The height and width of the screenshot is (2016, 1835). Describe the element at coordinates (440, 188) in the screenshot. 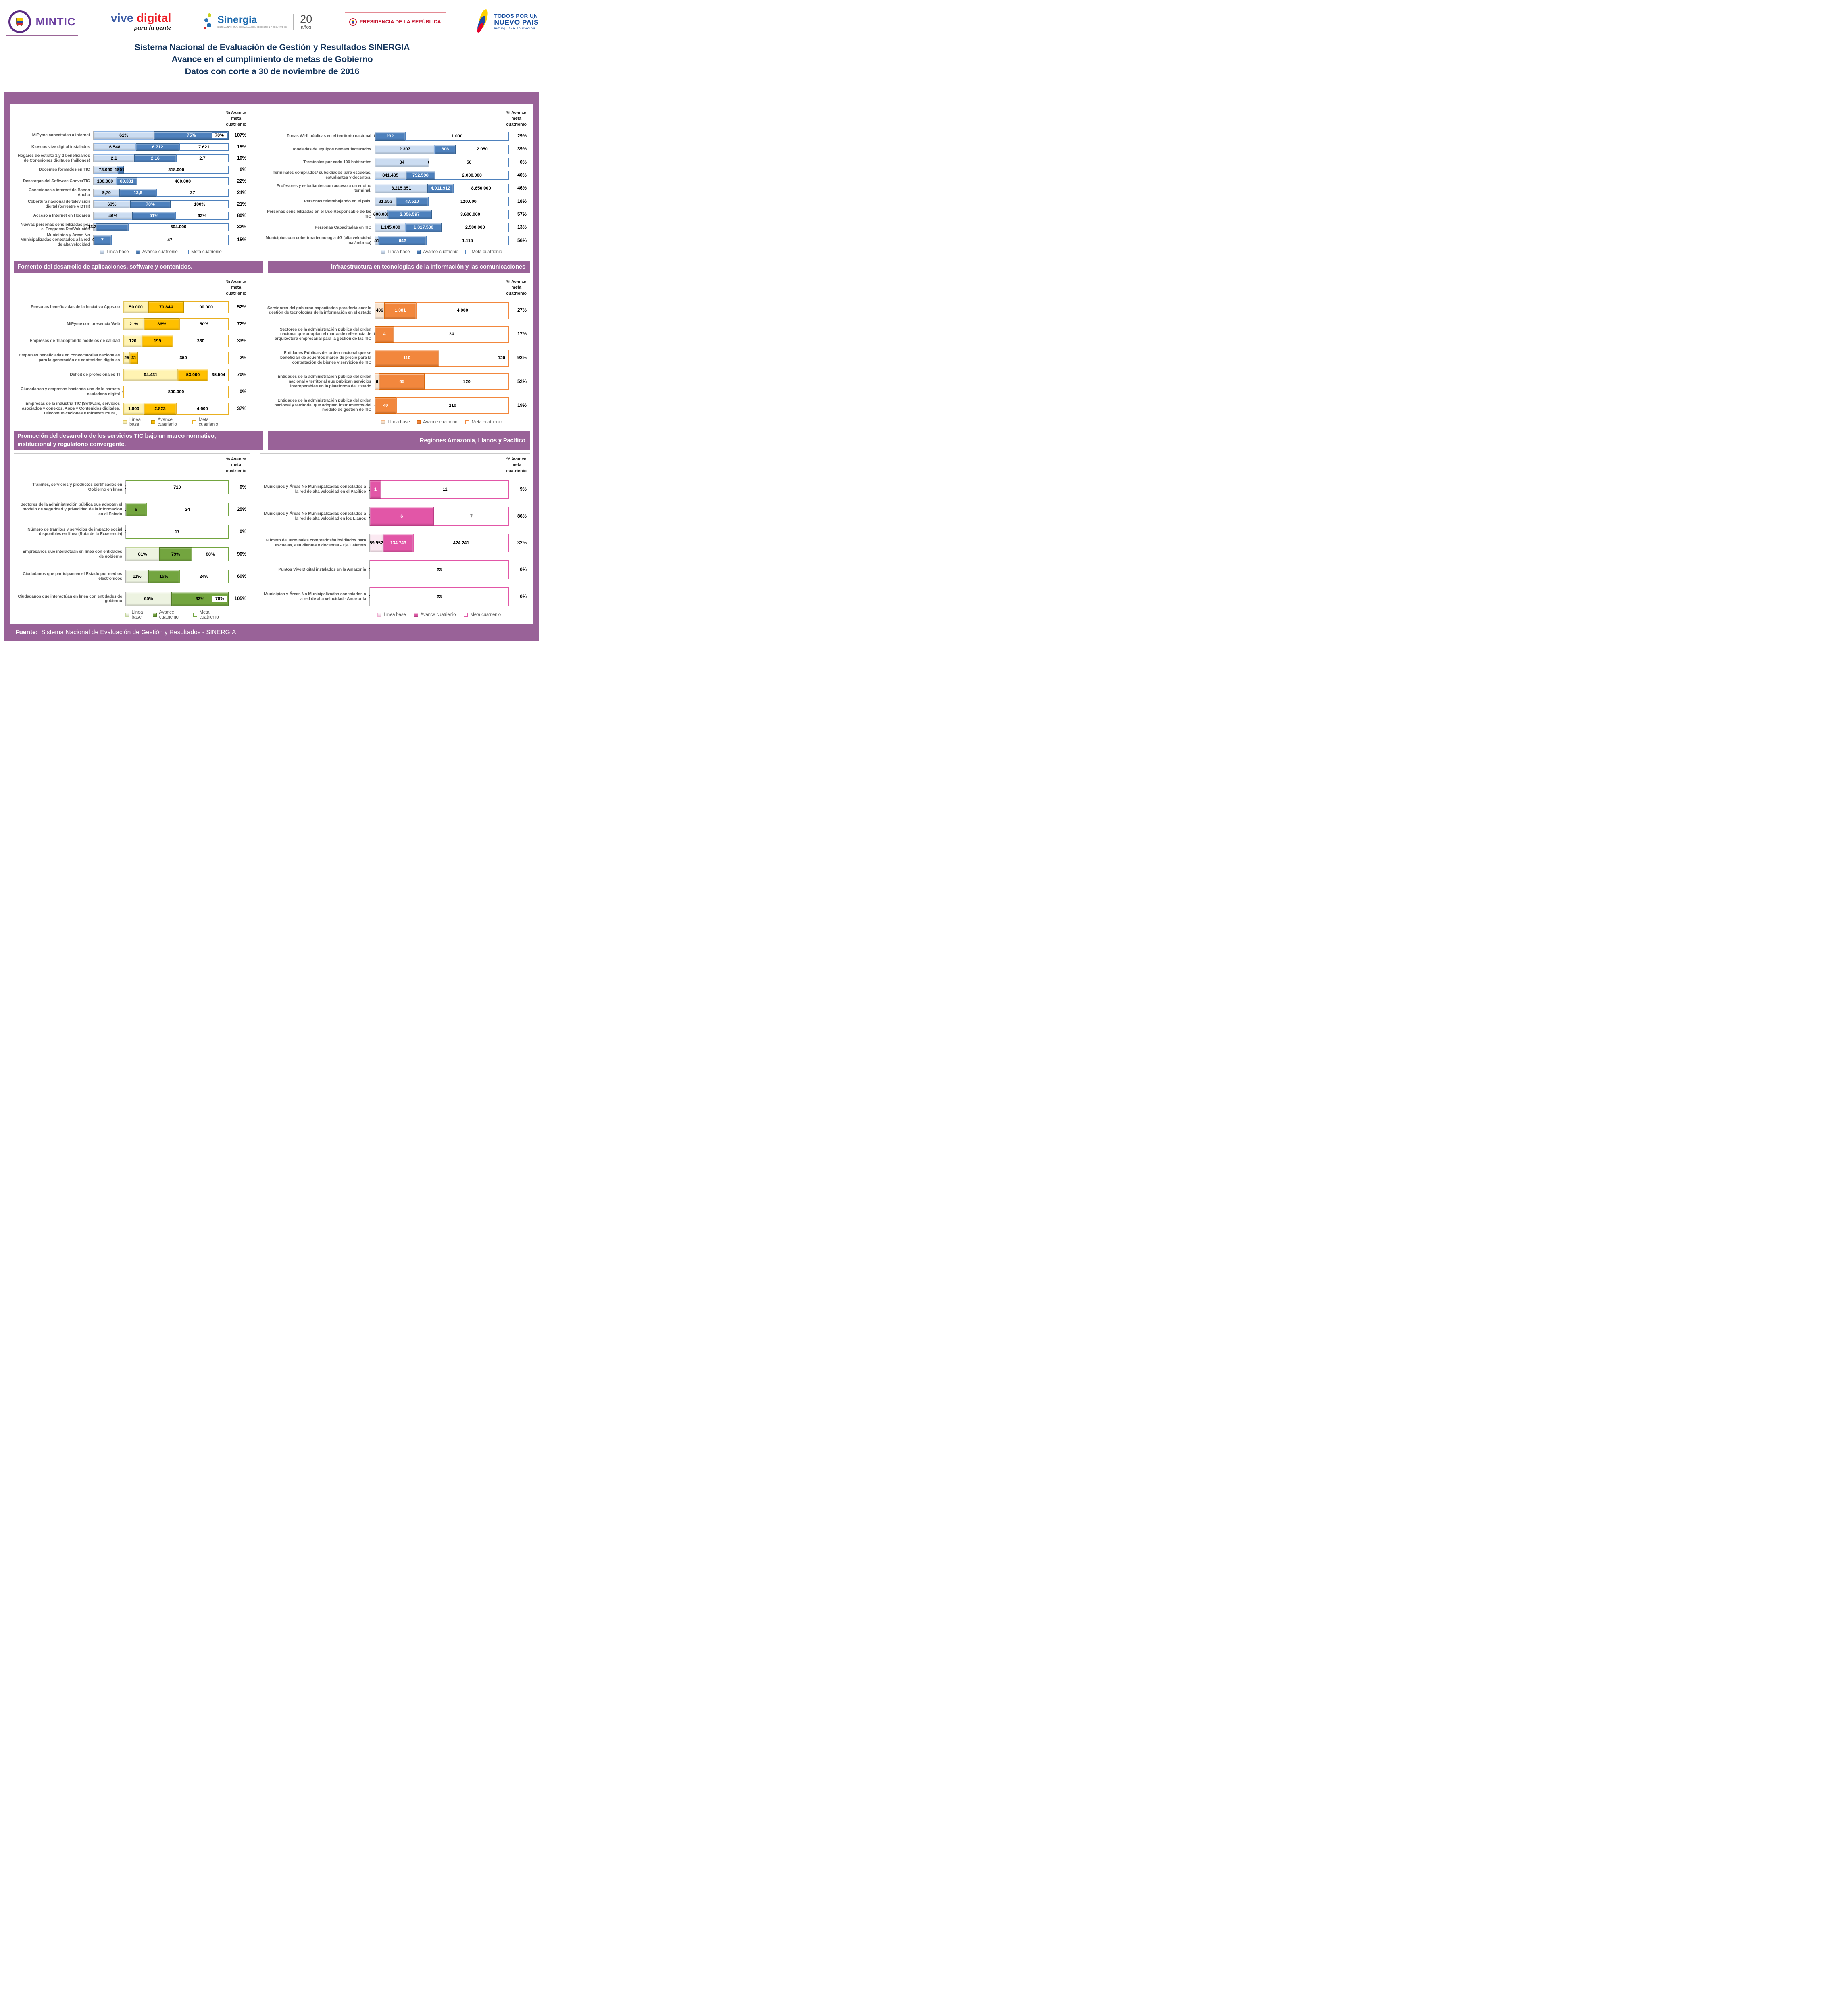

I see `bar-segment-avance: 4.011.912` at that location.